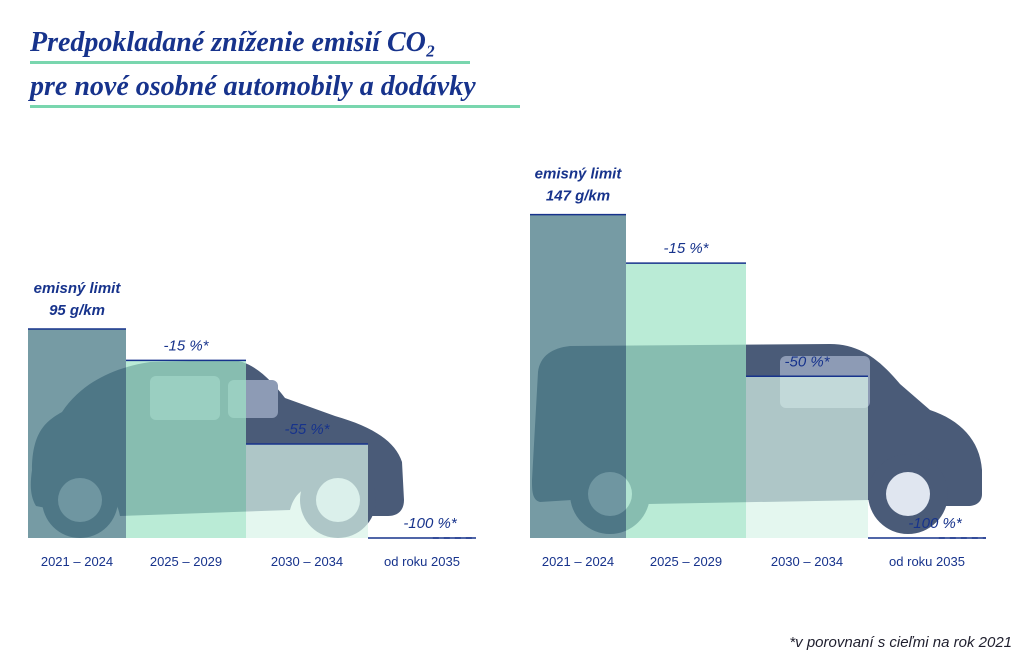 The height and width of the screenshot is (664, 1024). Describe the element at coordinates (578, 561) in the screenshot. I see `van-category-label-1: 2021 – 2024` at that location.